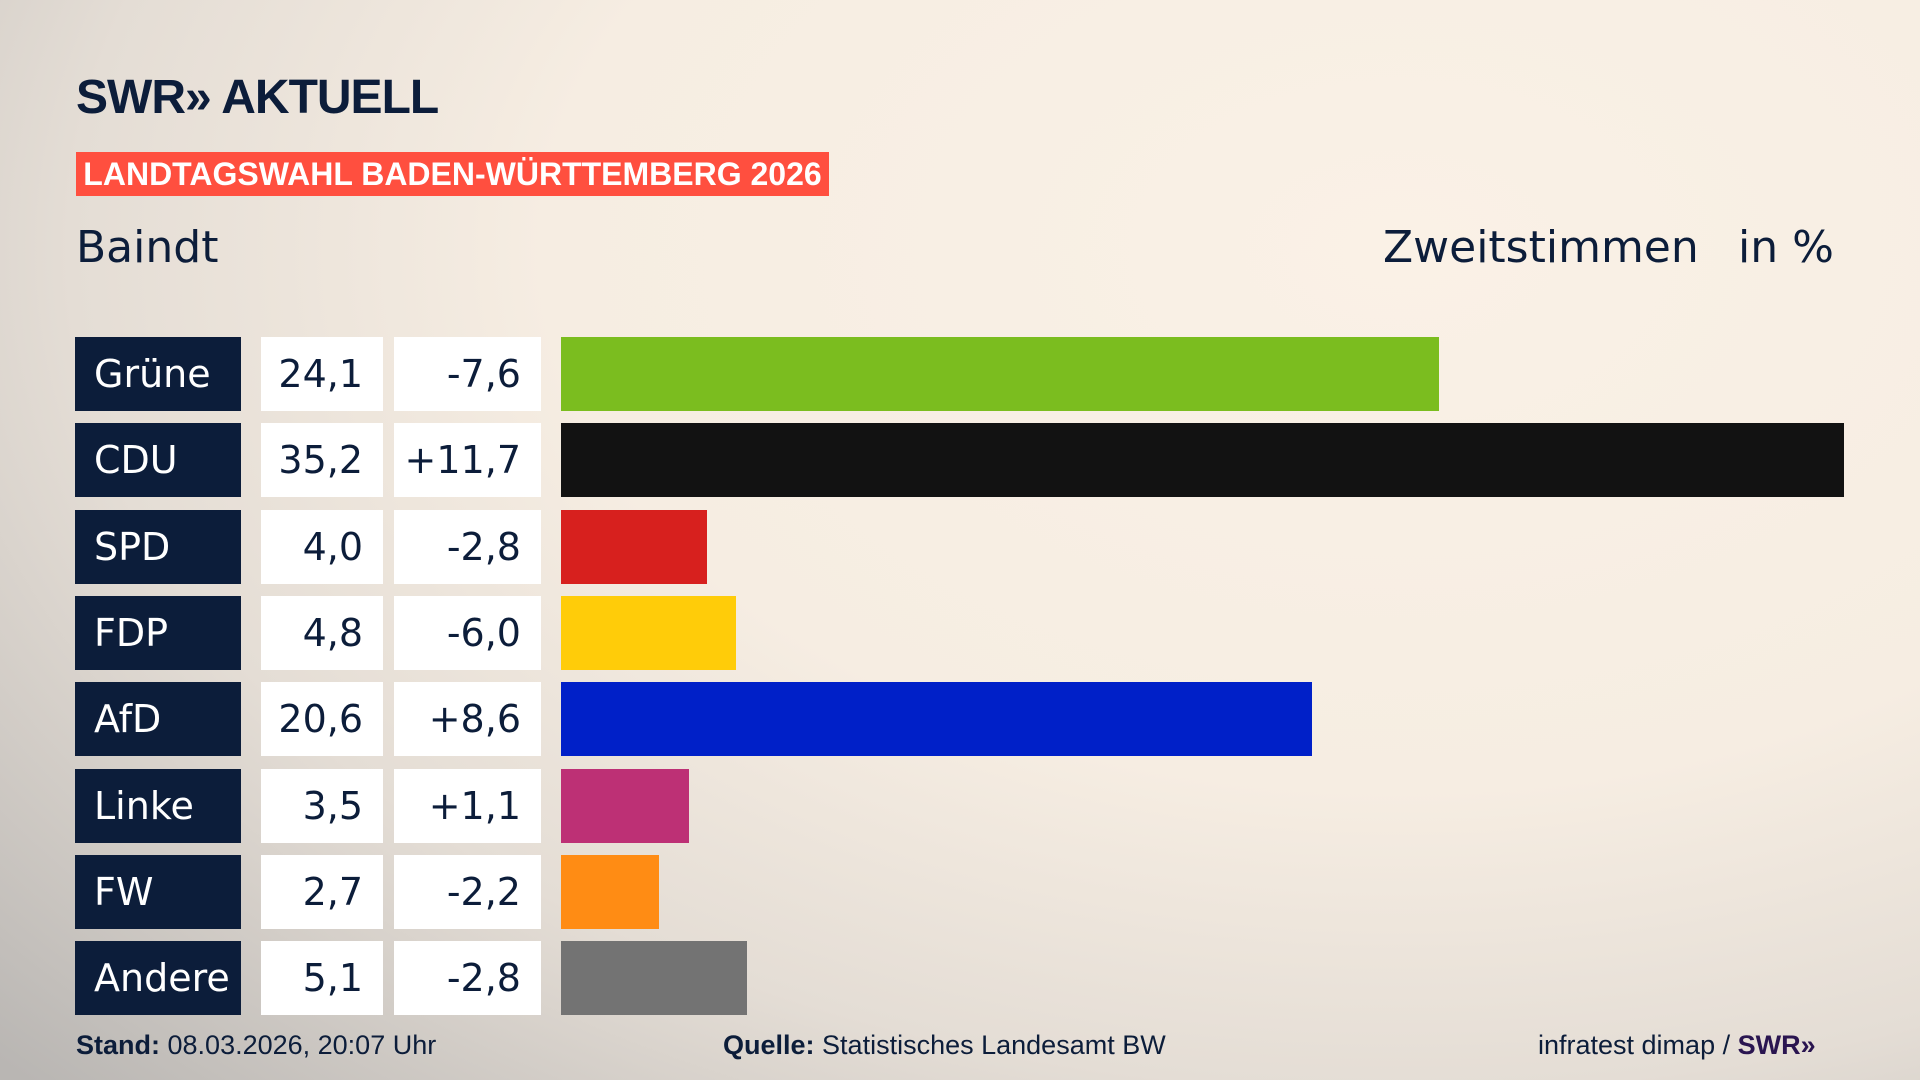  What do you see at coordinates (322, 719) in the screenshot?
I see `value-label: 20,6` at bounding box center [322, 719].